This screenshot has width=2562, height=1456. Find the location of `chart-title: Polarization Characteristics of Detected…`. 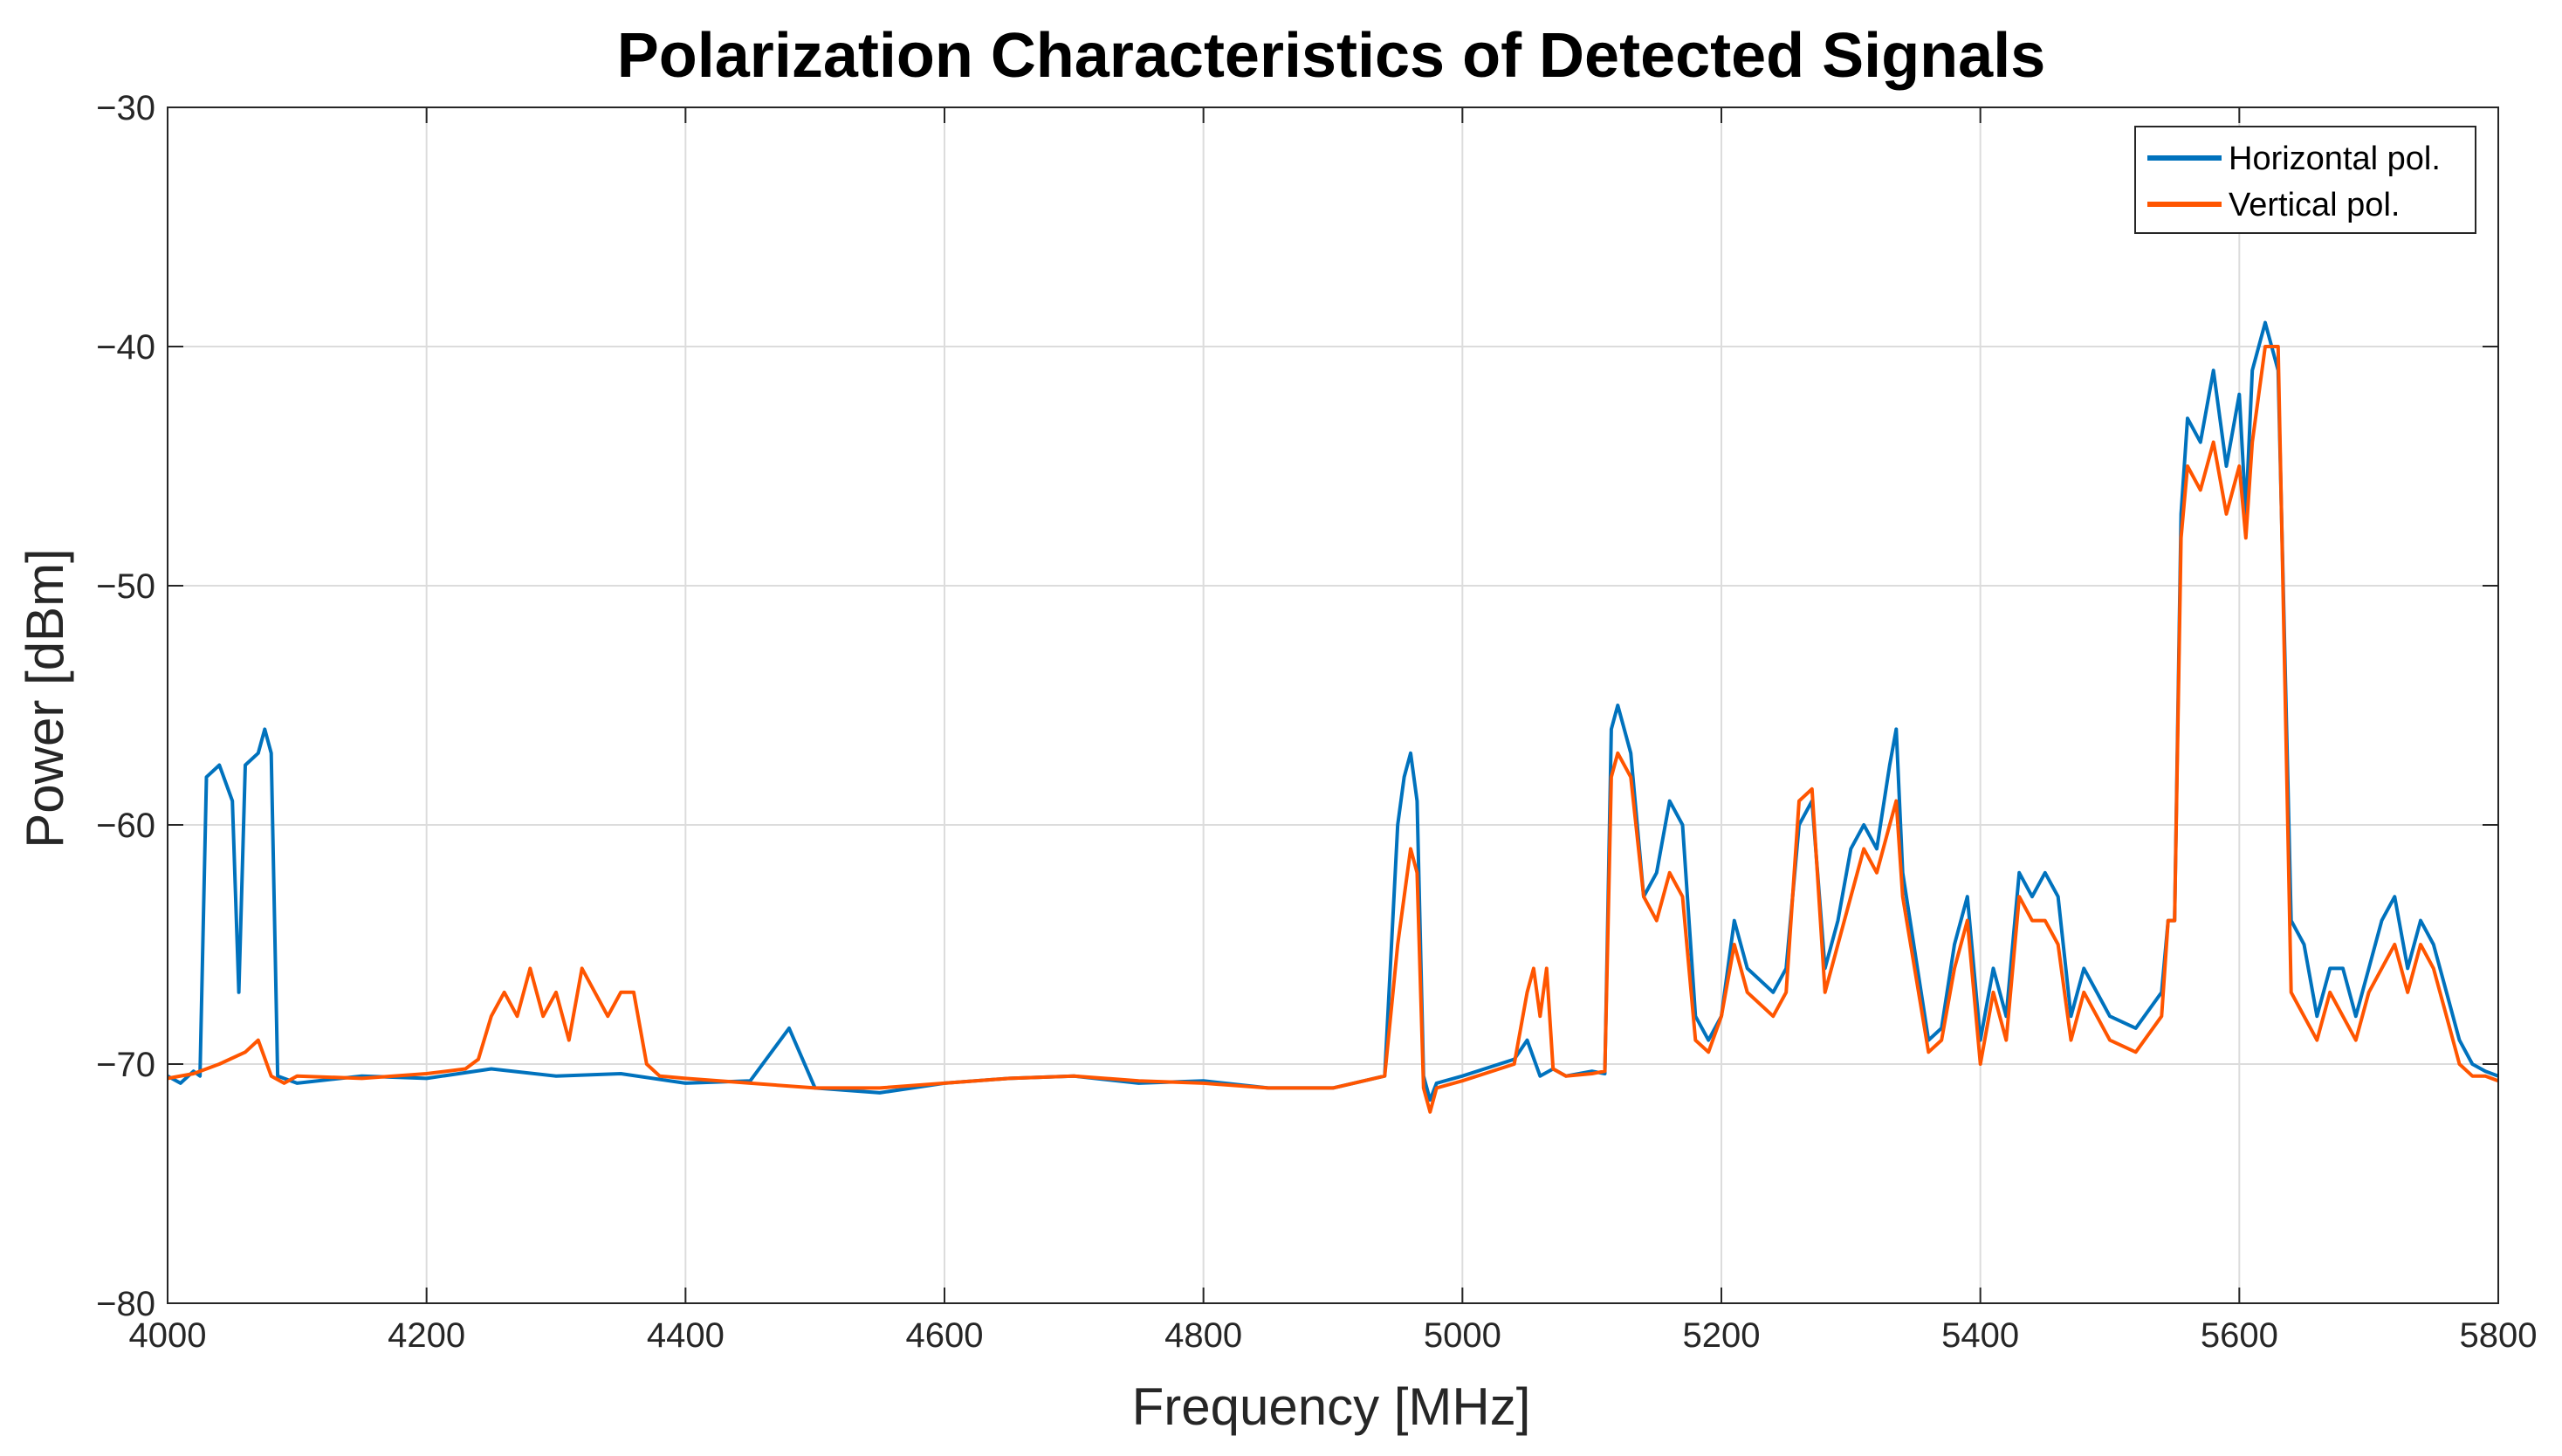

chart-title: Polarization Characteristics of Detected… is located at coordinates (1331, 56).